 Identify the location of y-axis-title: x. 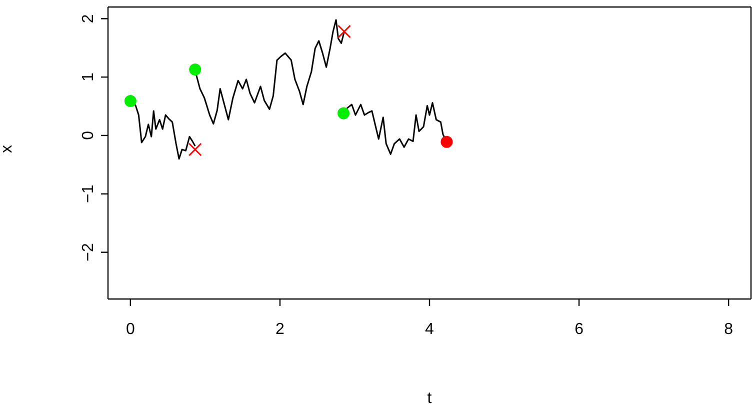
(8, 149).